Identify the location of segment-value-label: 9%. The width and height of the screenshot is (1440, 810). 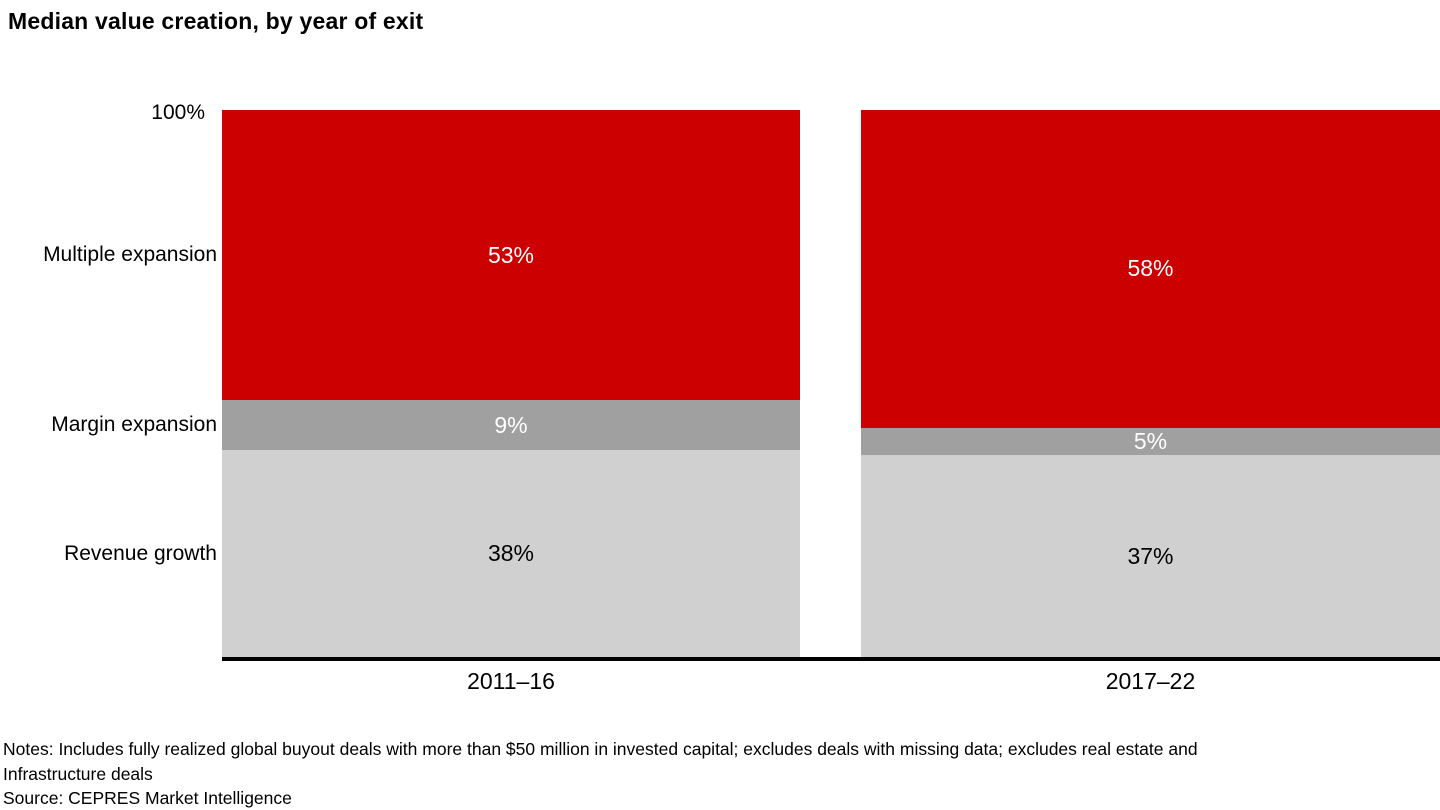
(511, 424).